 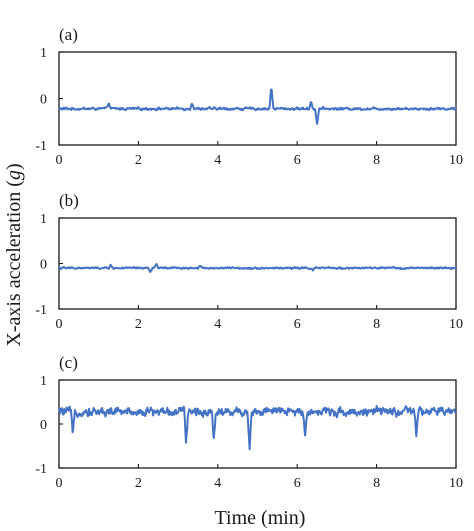 I want to click on y-axis-label: X-axis acceleration (g), so click(x=14, y=254).